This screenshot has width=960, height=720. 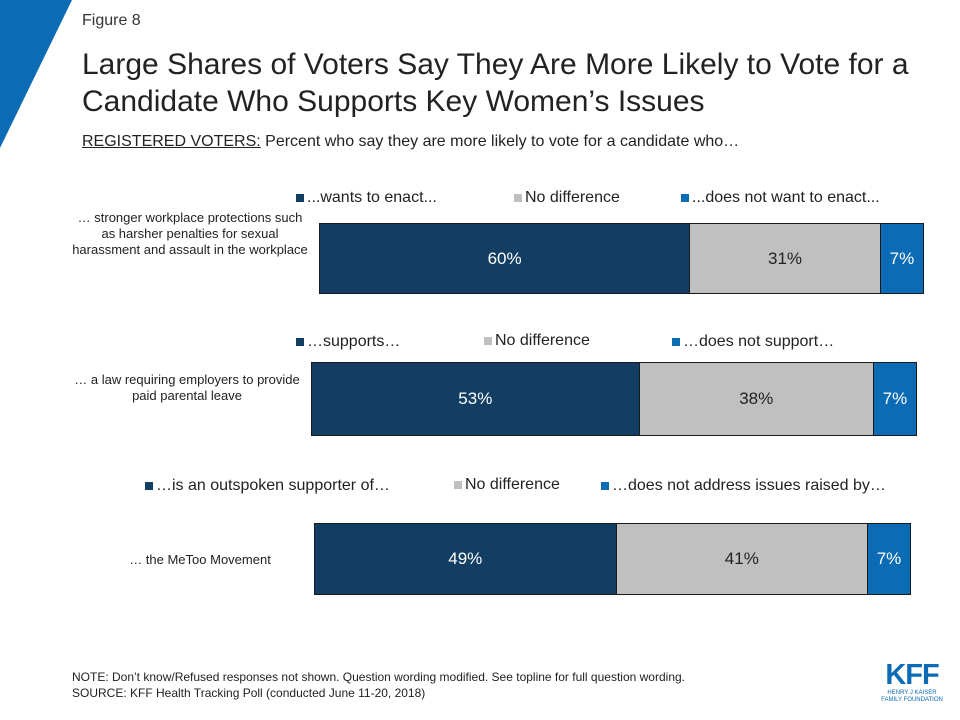 I want to click on bar-segment-2-1: 53%, so click(x=475, y=399).